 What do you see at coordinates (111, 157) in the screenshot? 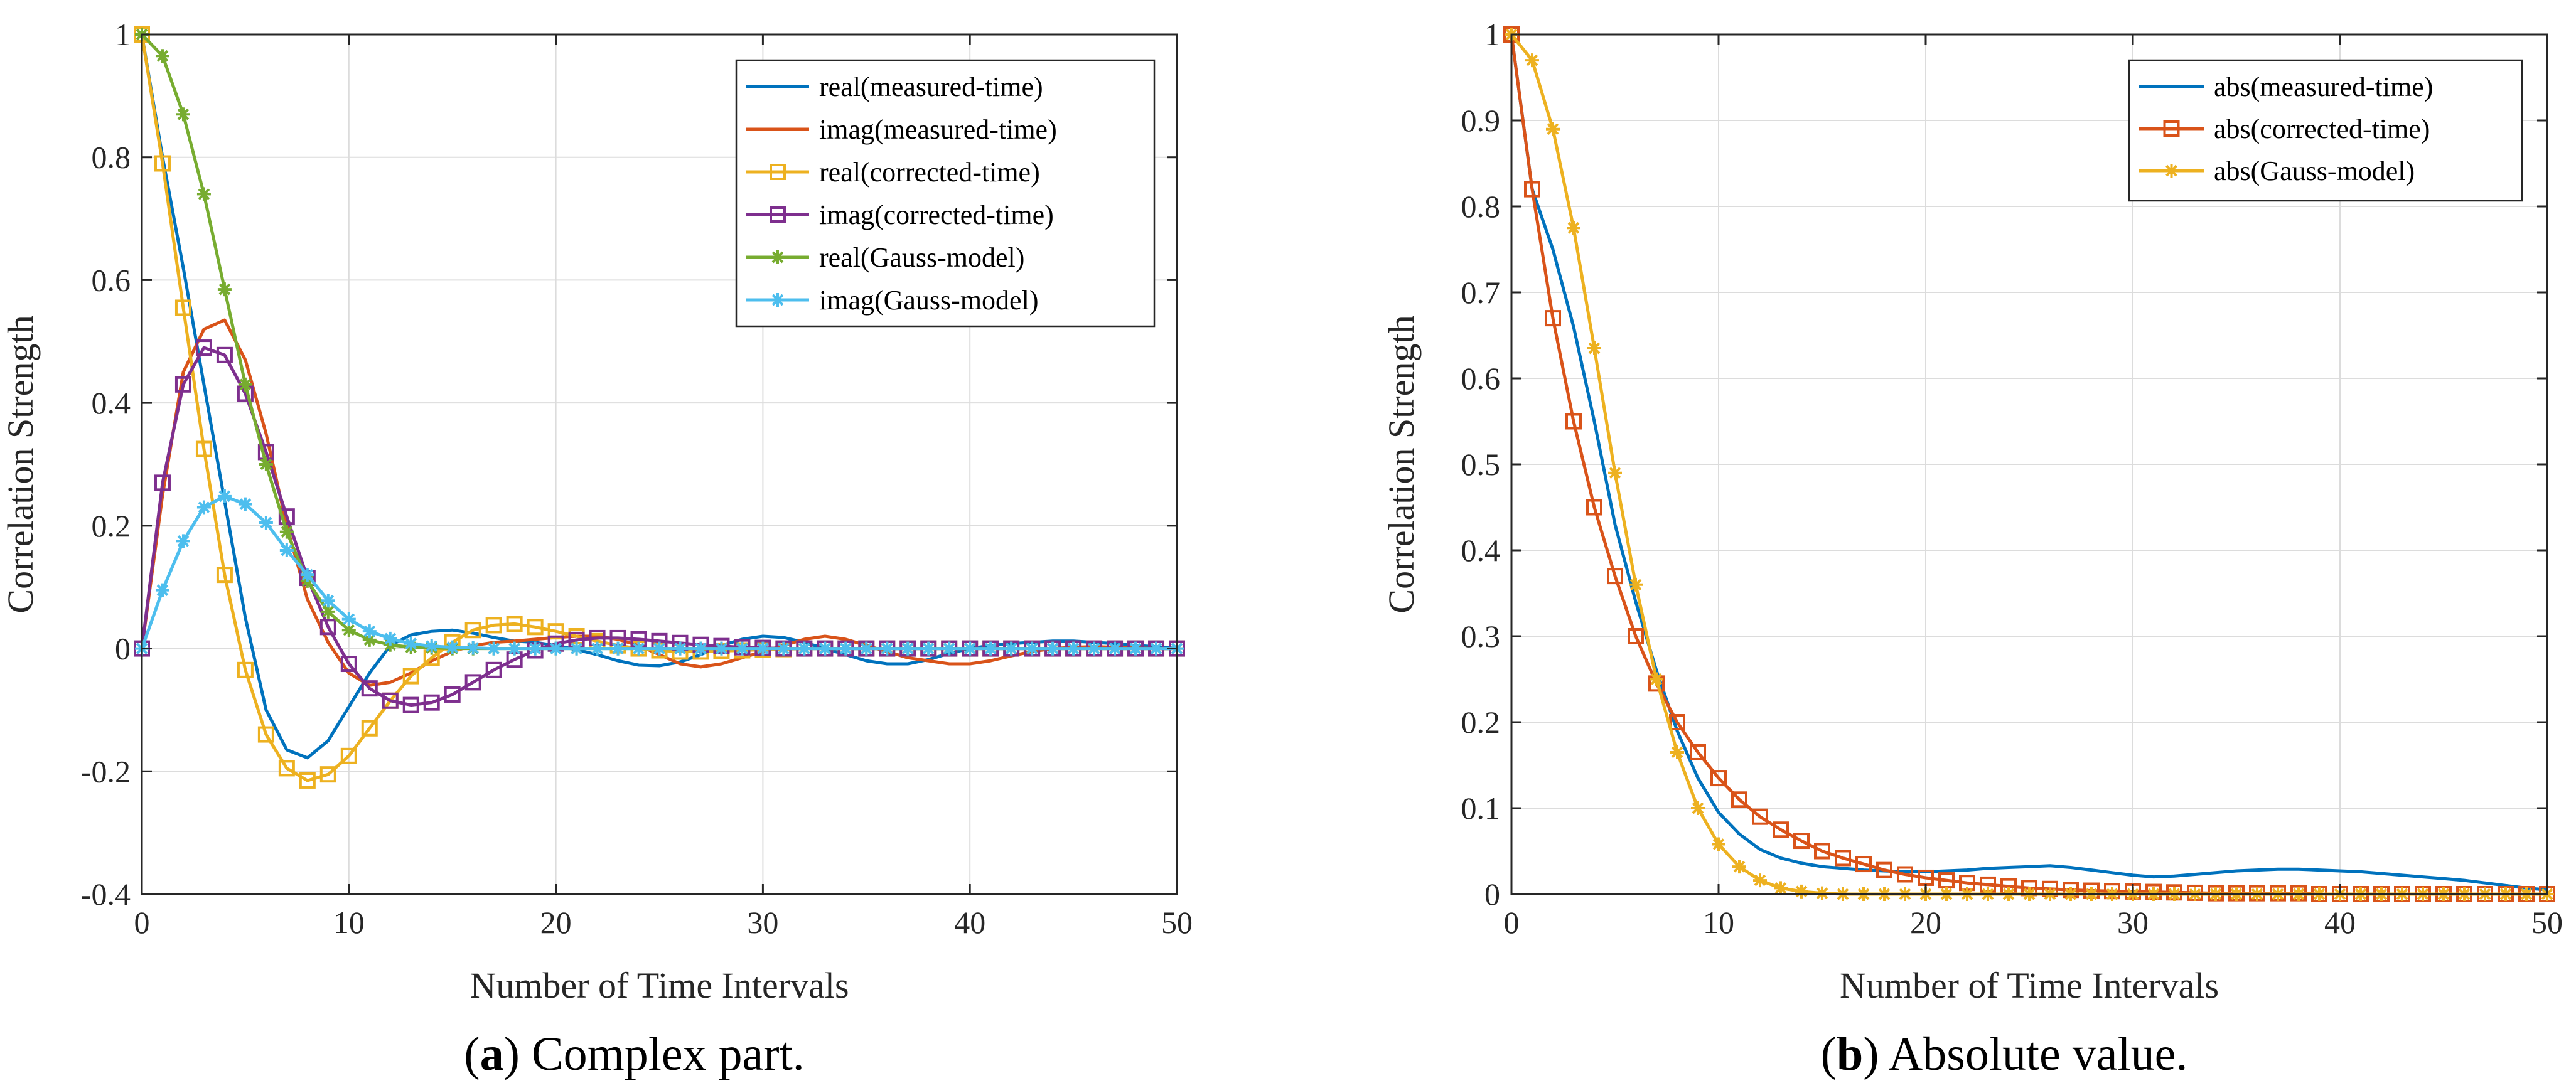
I see `y-tick-label: 0.8` at bounding box center [111, 157].